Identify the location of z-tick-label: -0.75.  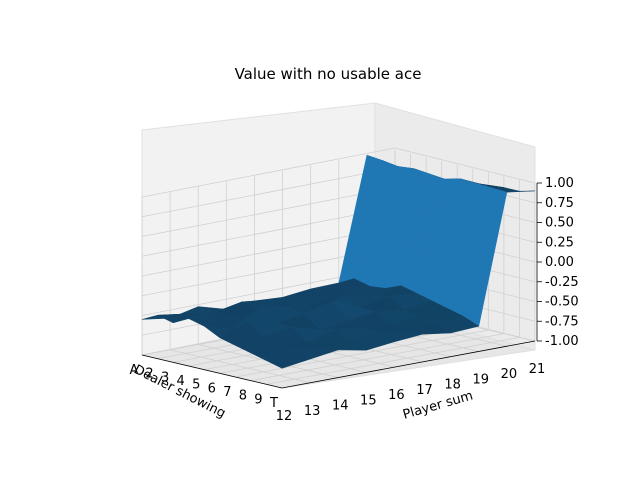
(562, 321).